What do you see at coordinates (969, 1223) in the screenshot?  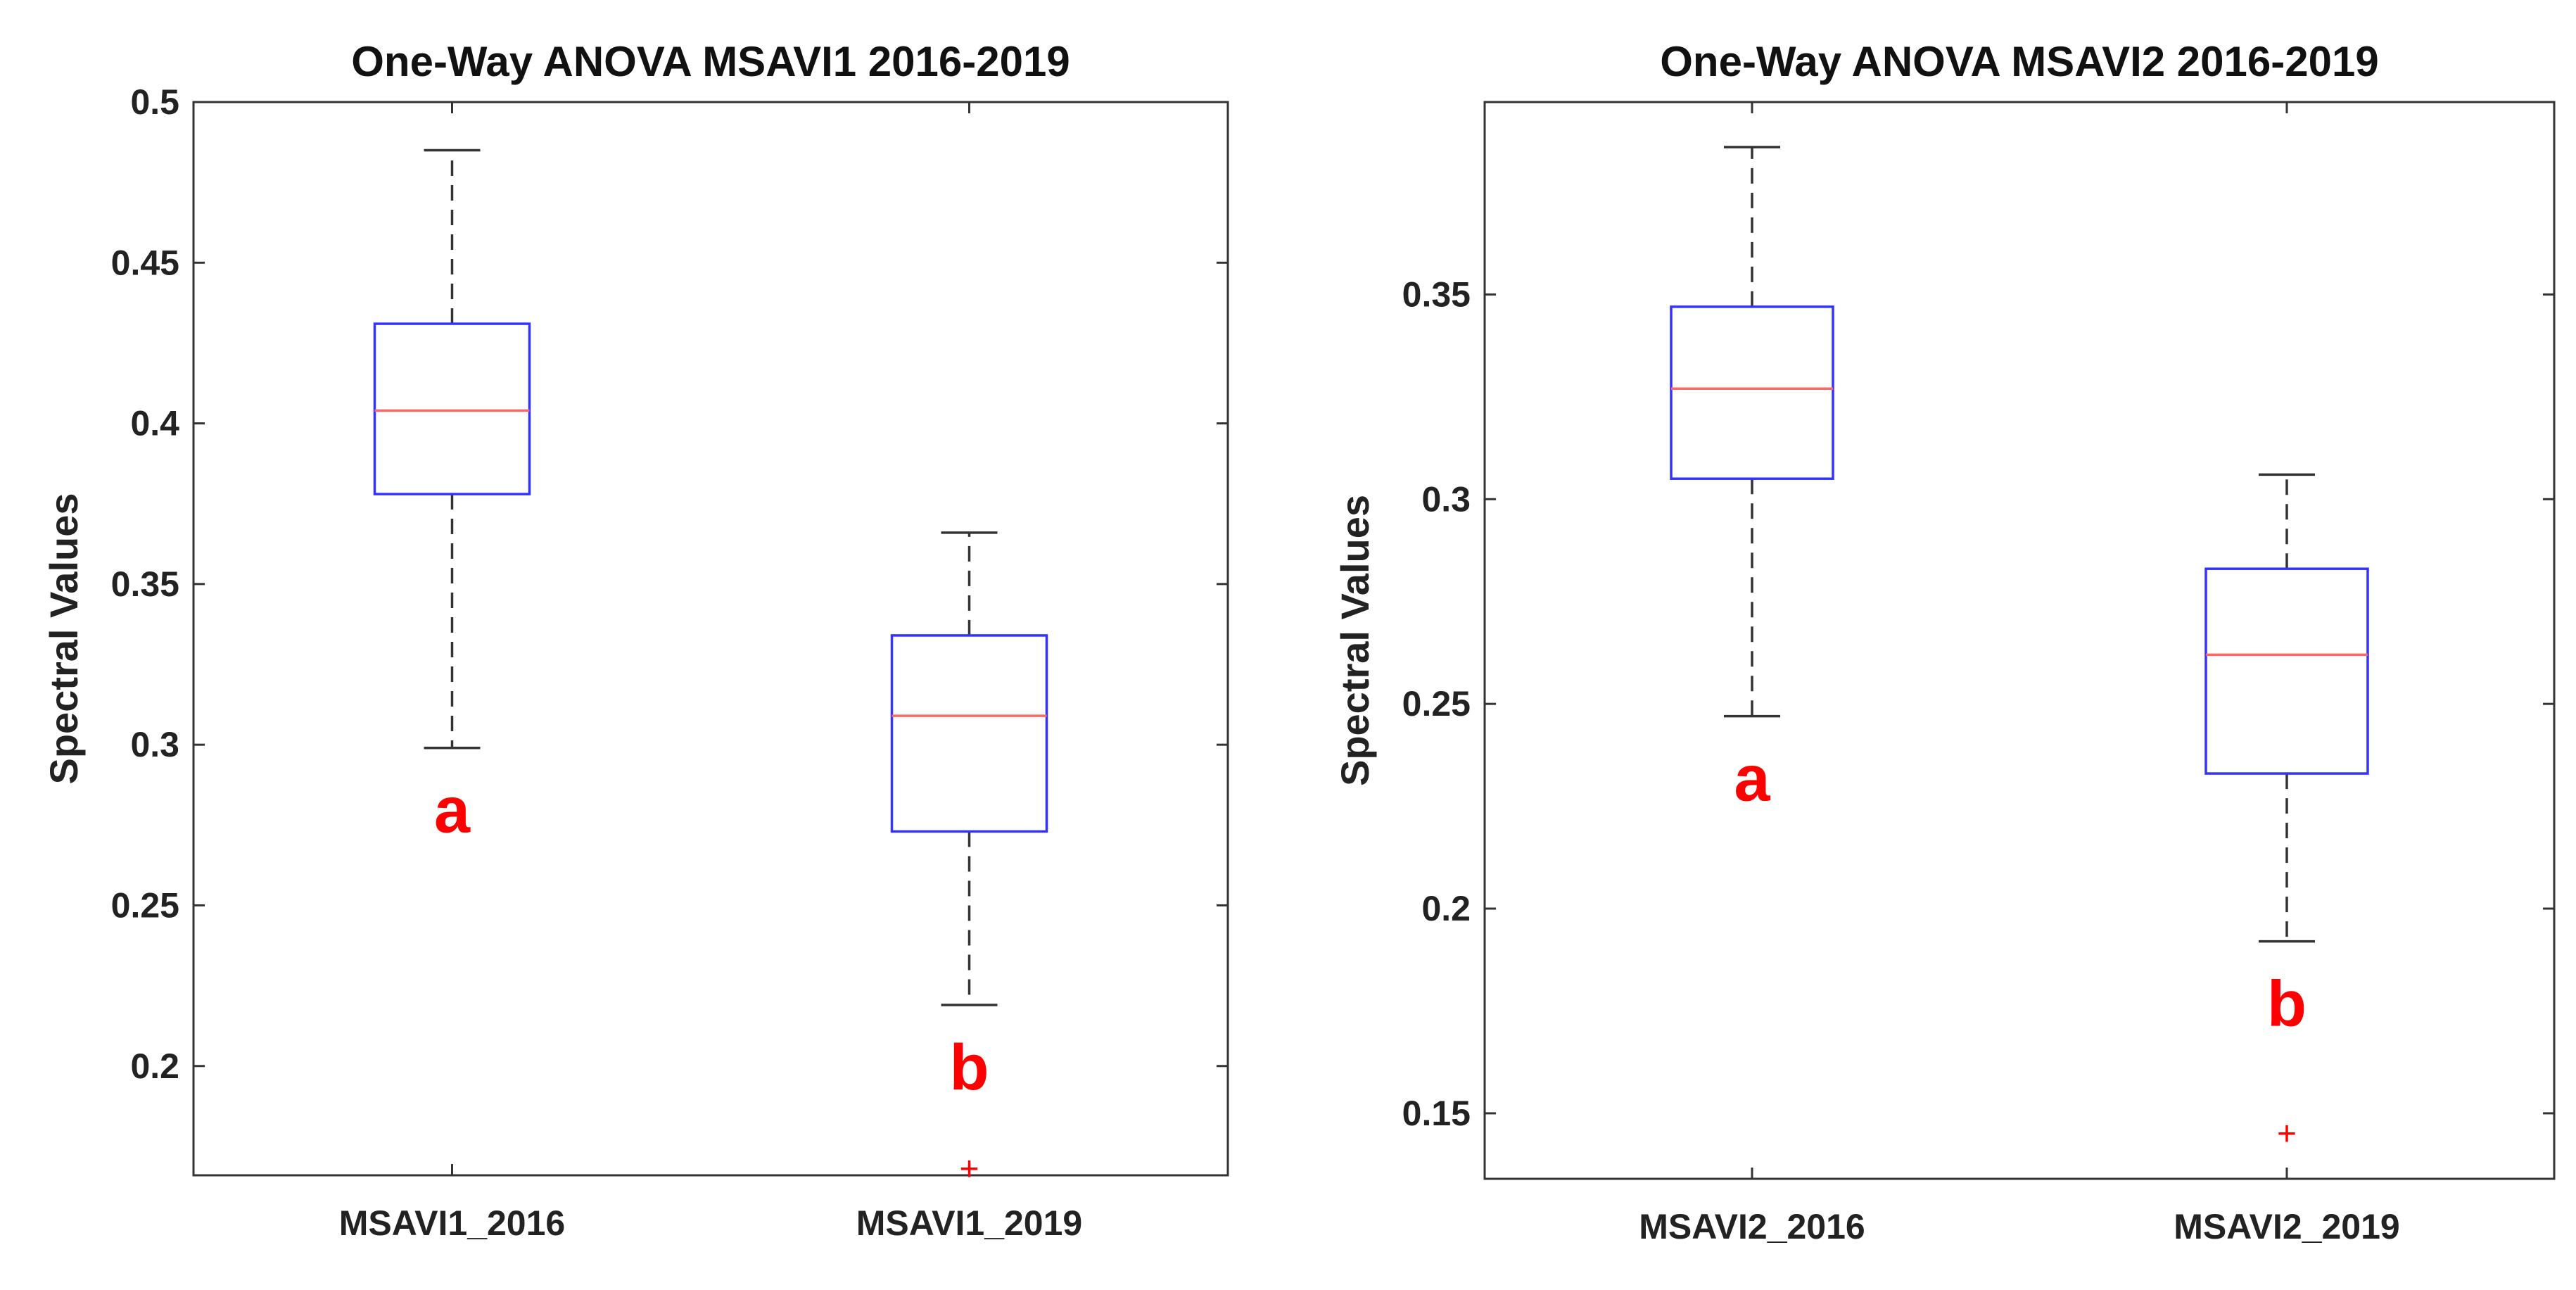 I see `x-tick-label: MSAVI1_2019` at bounding box center [969, 1223].